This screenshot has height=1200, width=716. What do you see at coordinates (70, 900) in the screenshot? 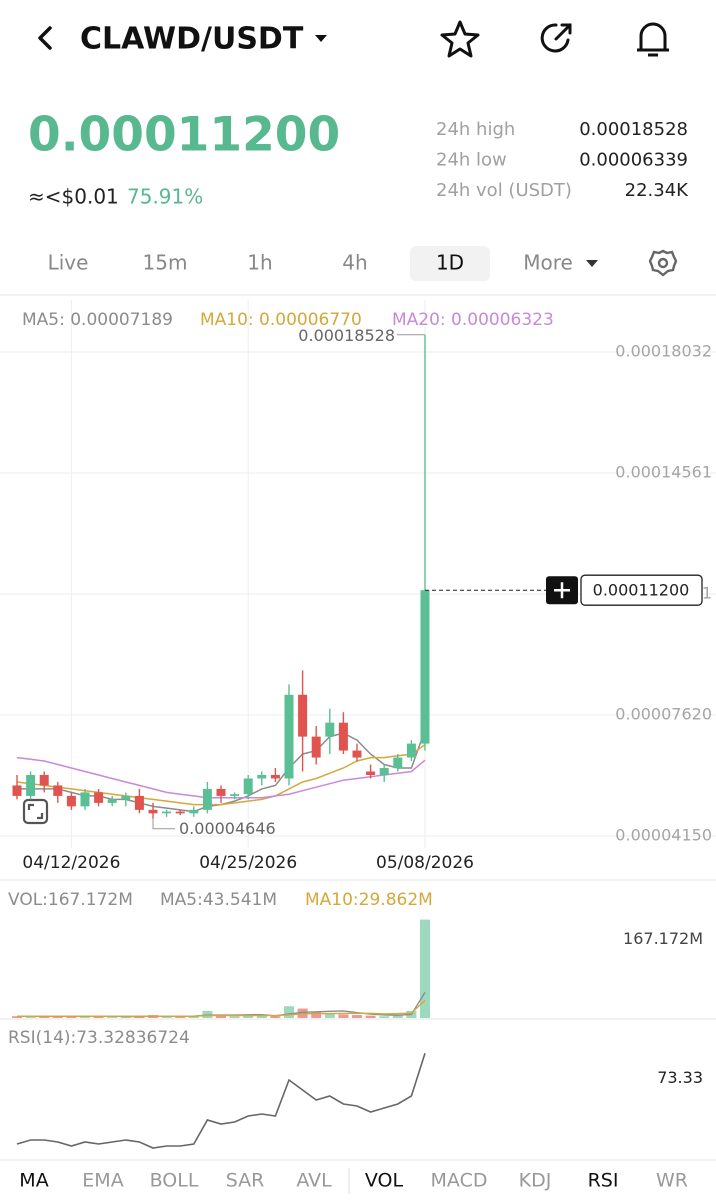
I see `volume-legend: VOL:167.172M` at bounding box center [70, 900].